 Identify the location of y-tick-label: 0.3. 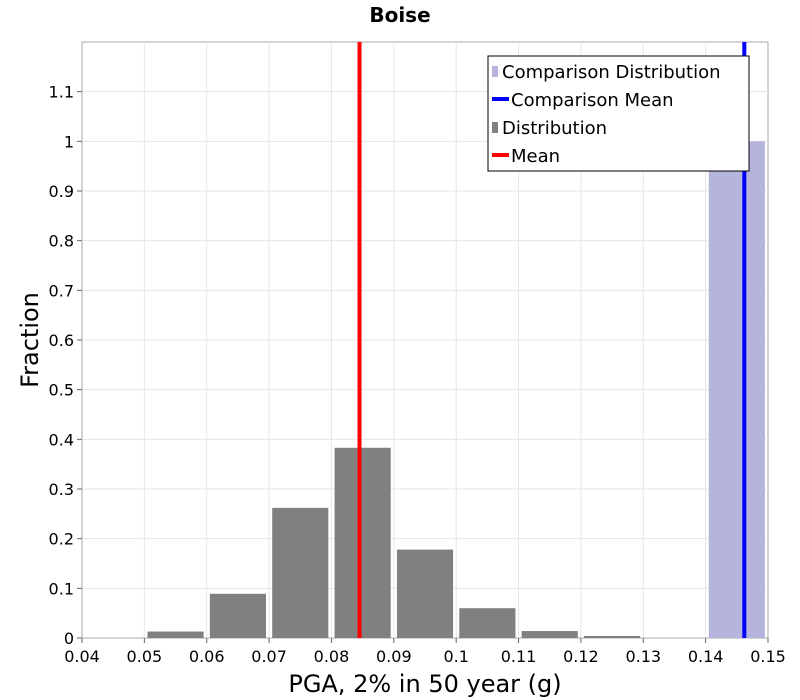
(61, 489).